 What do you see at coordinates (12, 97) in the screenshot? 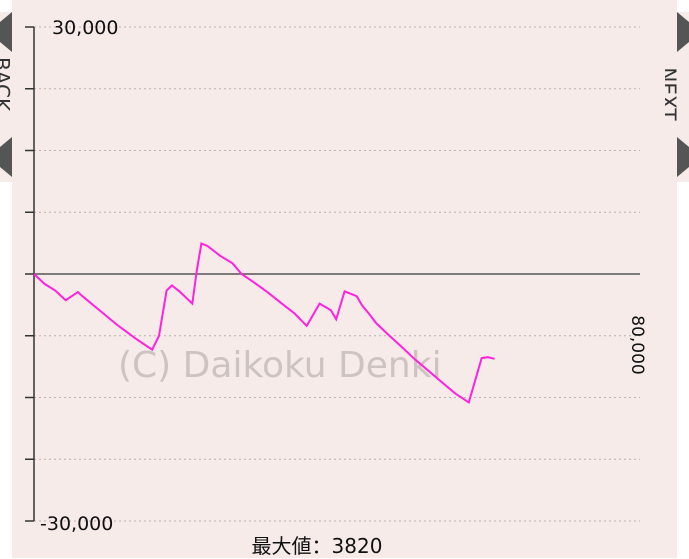
I see `back-button: BACK` at bounding box center [12, 97].